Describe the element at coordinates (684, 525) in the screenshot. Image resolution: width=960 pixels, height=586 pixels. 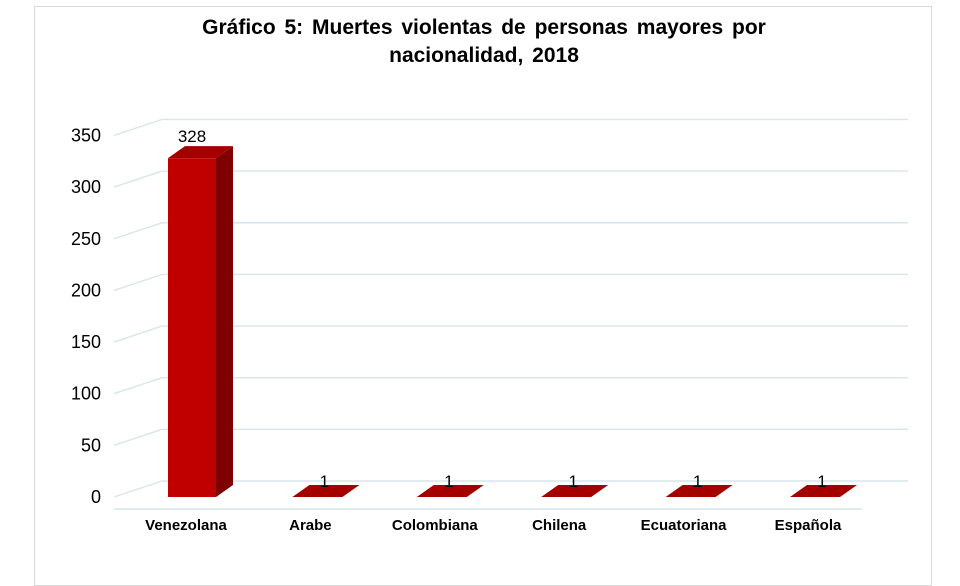
I see `x-category-label: Ecuatoriana` at that location.